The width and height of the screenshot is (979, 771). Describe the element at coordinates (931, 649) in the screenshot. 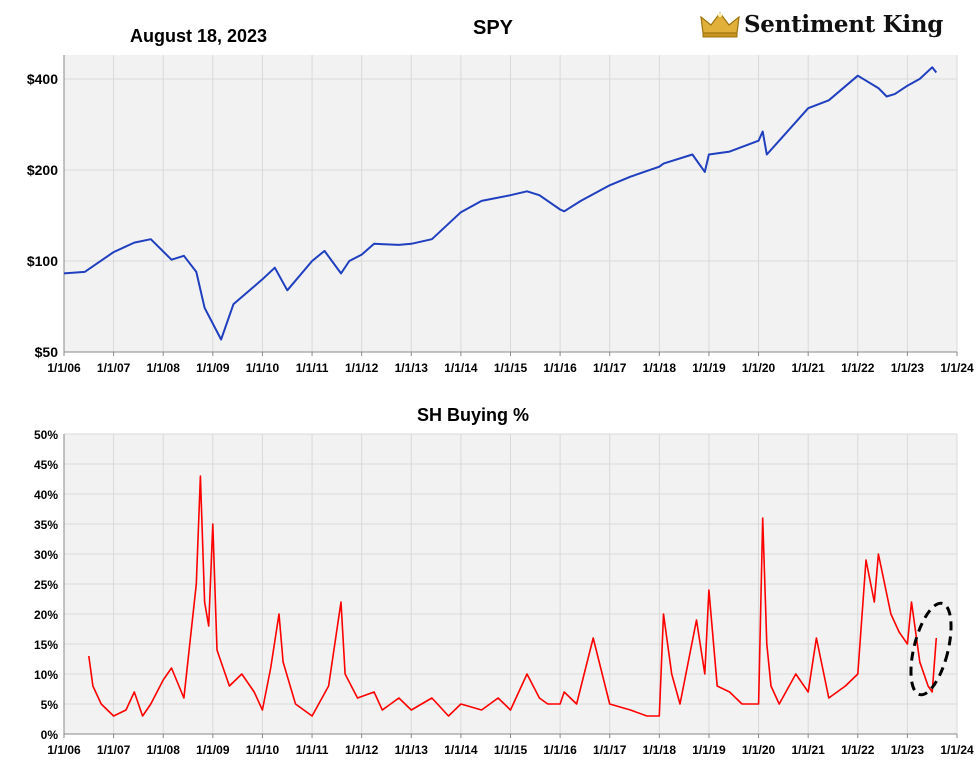

I see `highlight-ellipse` at that location.